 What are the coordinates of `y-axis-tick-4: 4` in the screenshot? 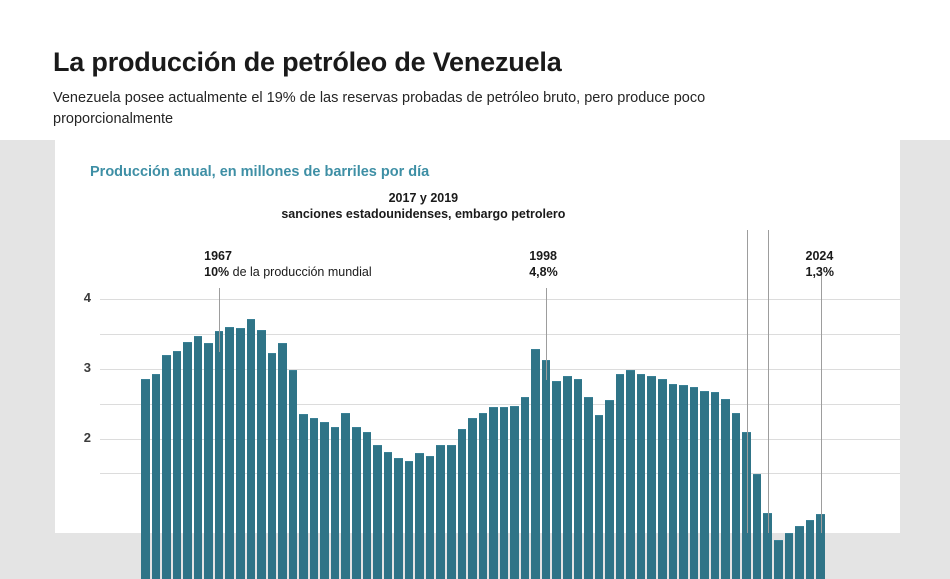 It's located at (87, 297).